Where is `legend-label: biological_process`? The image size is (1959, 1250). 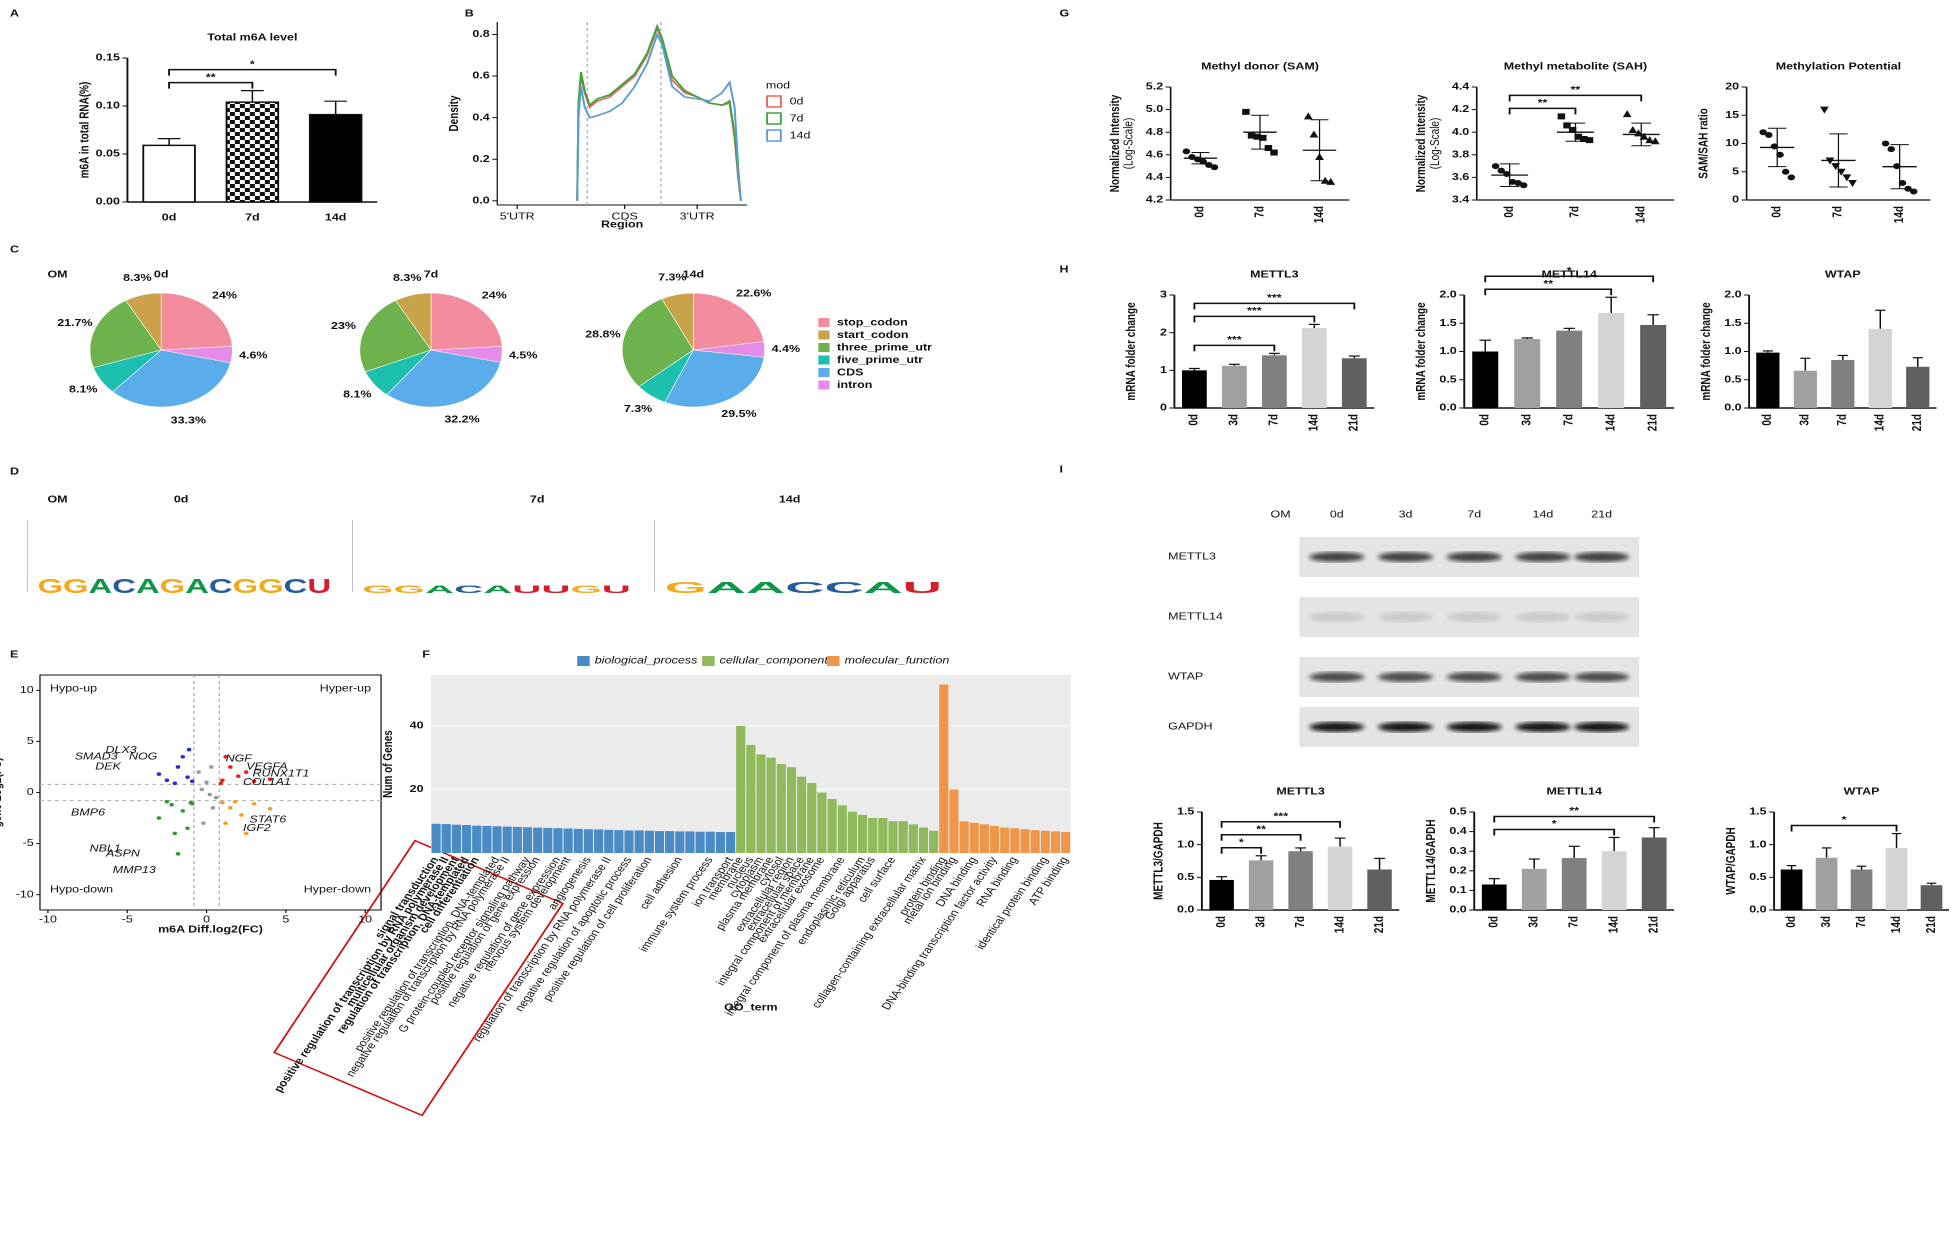 legend-label: biological_process is located at coordinates (646, 661).